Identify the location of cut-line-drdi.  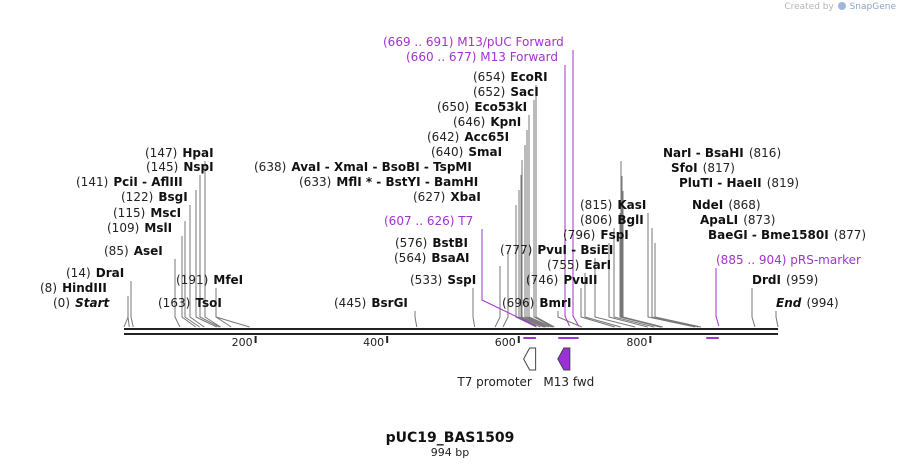
(753, 308).